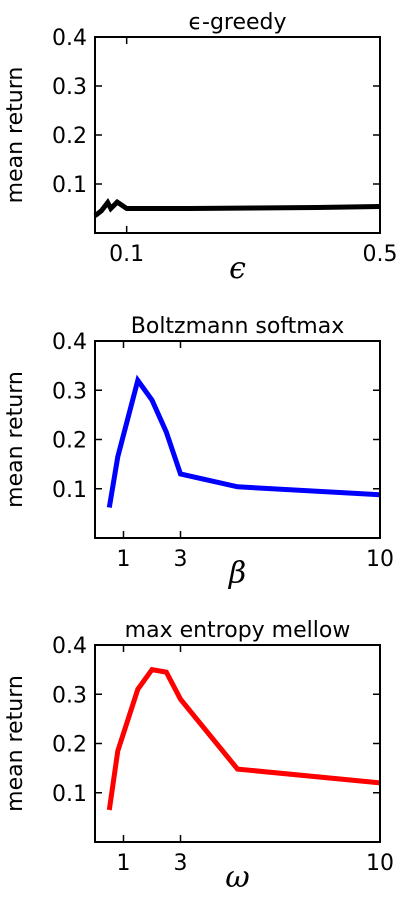  What do you see at coordinates (237, 326) in the screenshot?
I see `chart-title: Boltzmann softmax` at bounding box center [237, 326].